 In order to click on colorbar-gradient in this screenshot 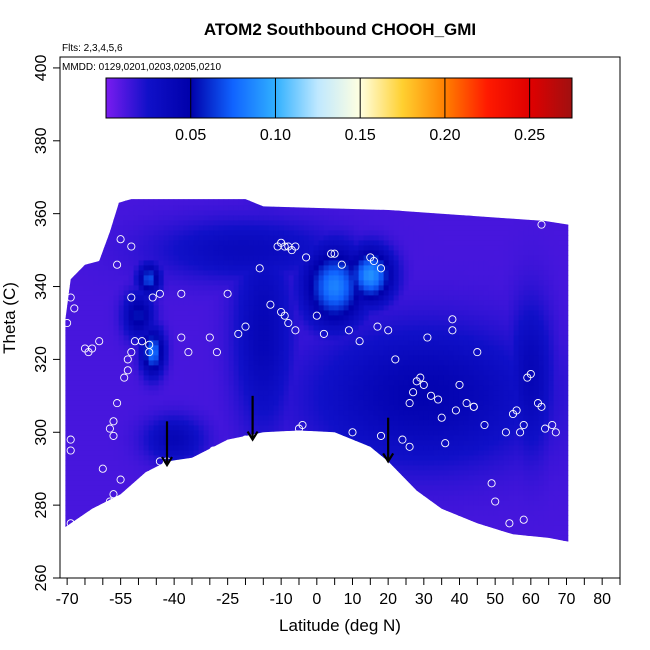, I will do `click(339, 98)`.